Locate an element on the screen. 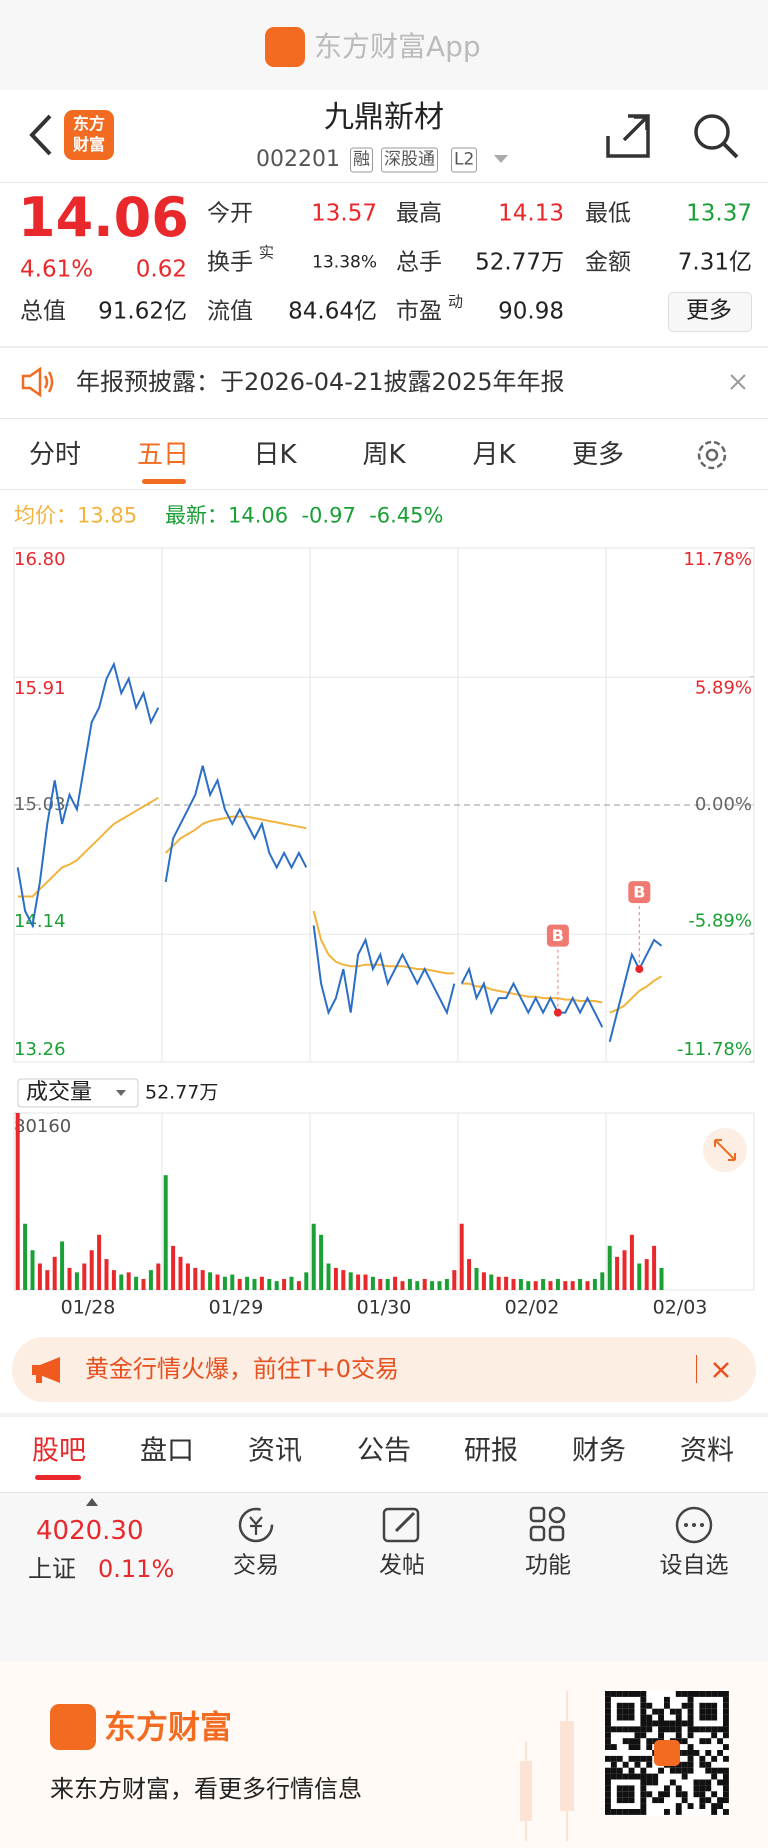 The height and width of the screenshot is (1848, 768). legend-change: -0.97 is located at coordinates (328, 515).